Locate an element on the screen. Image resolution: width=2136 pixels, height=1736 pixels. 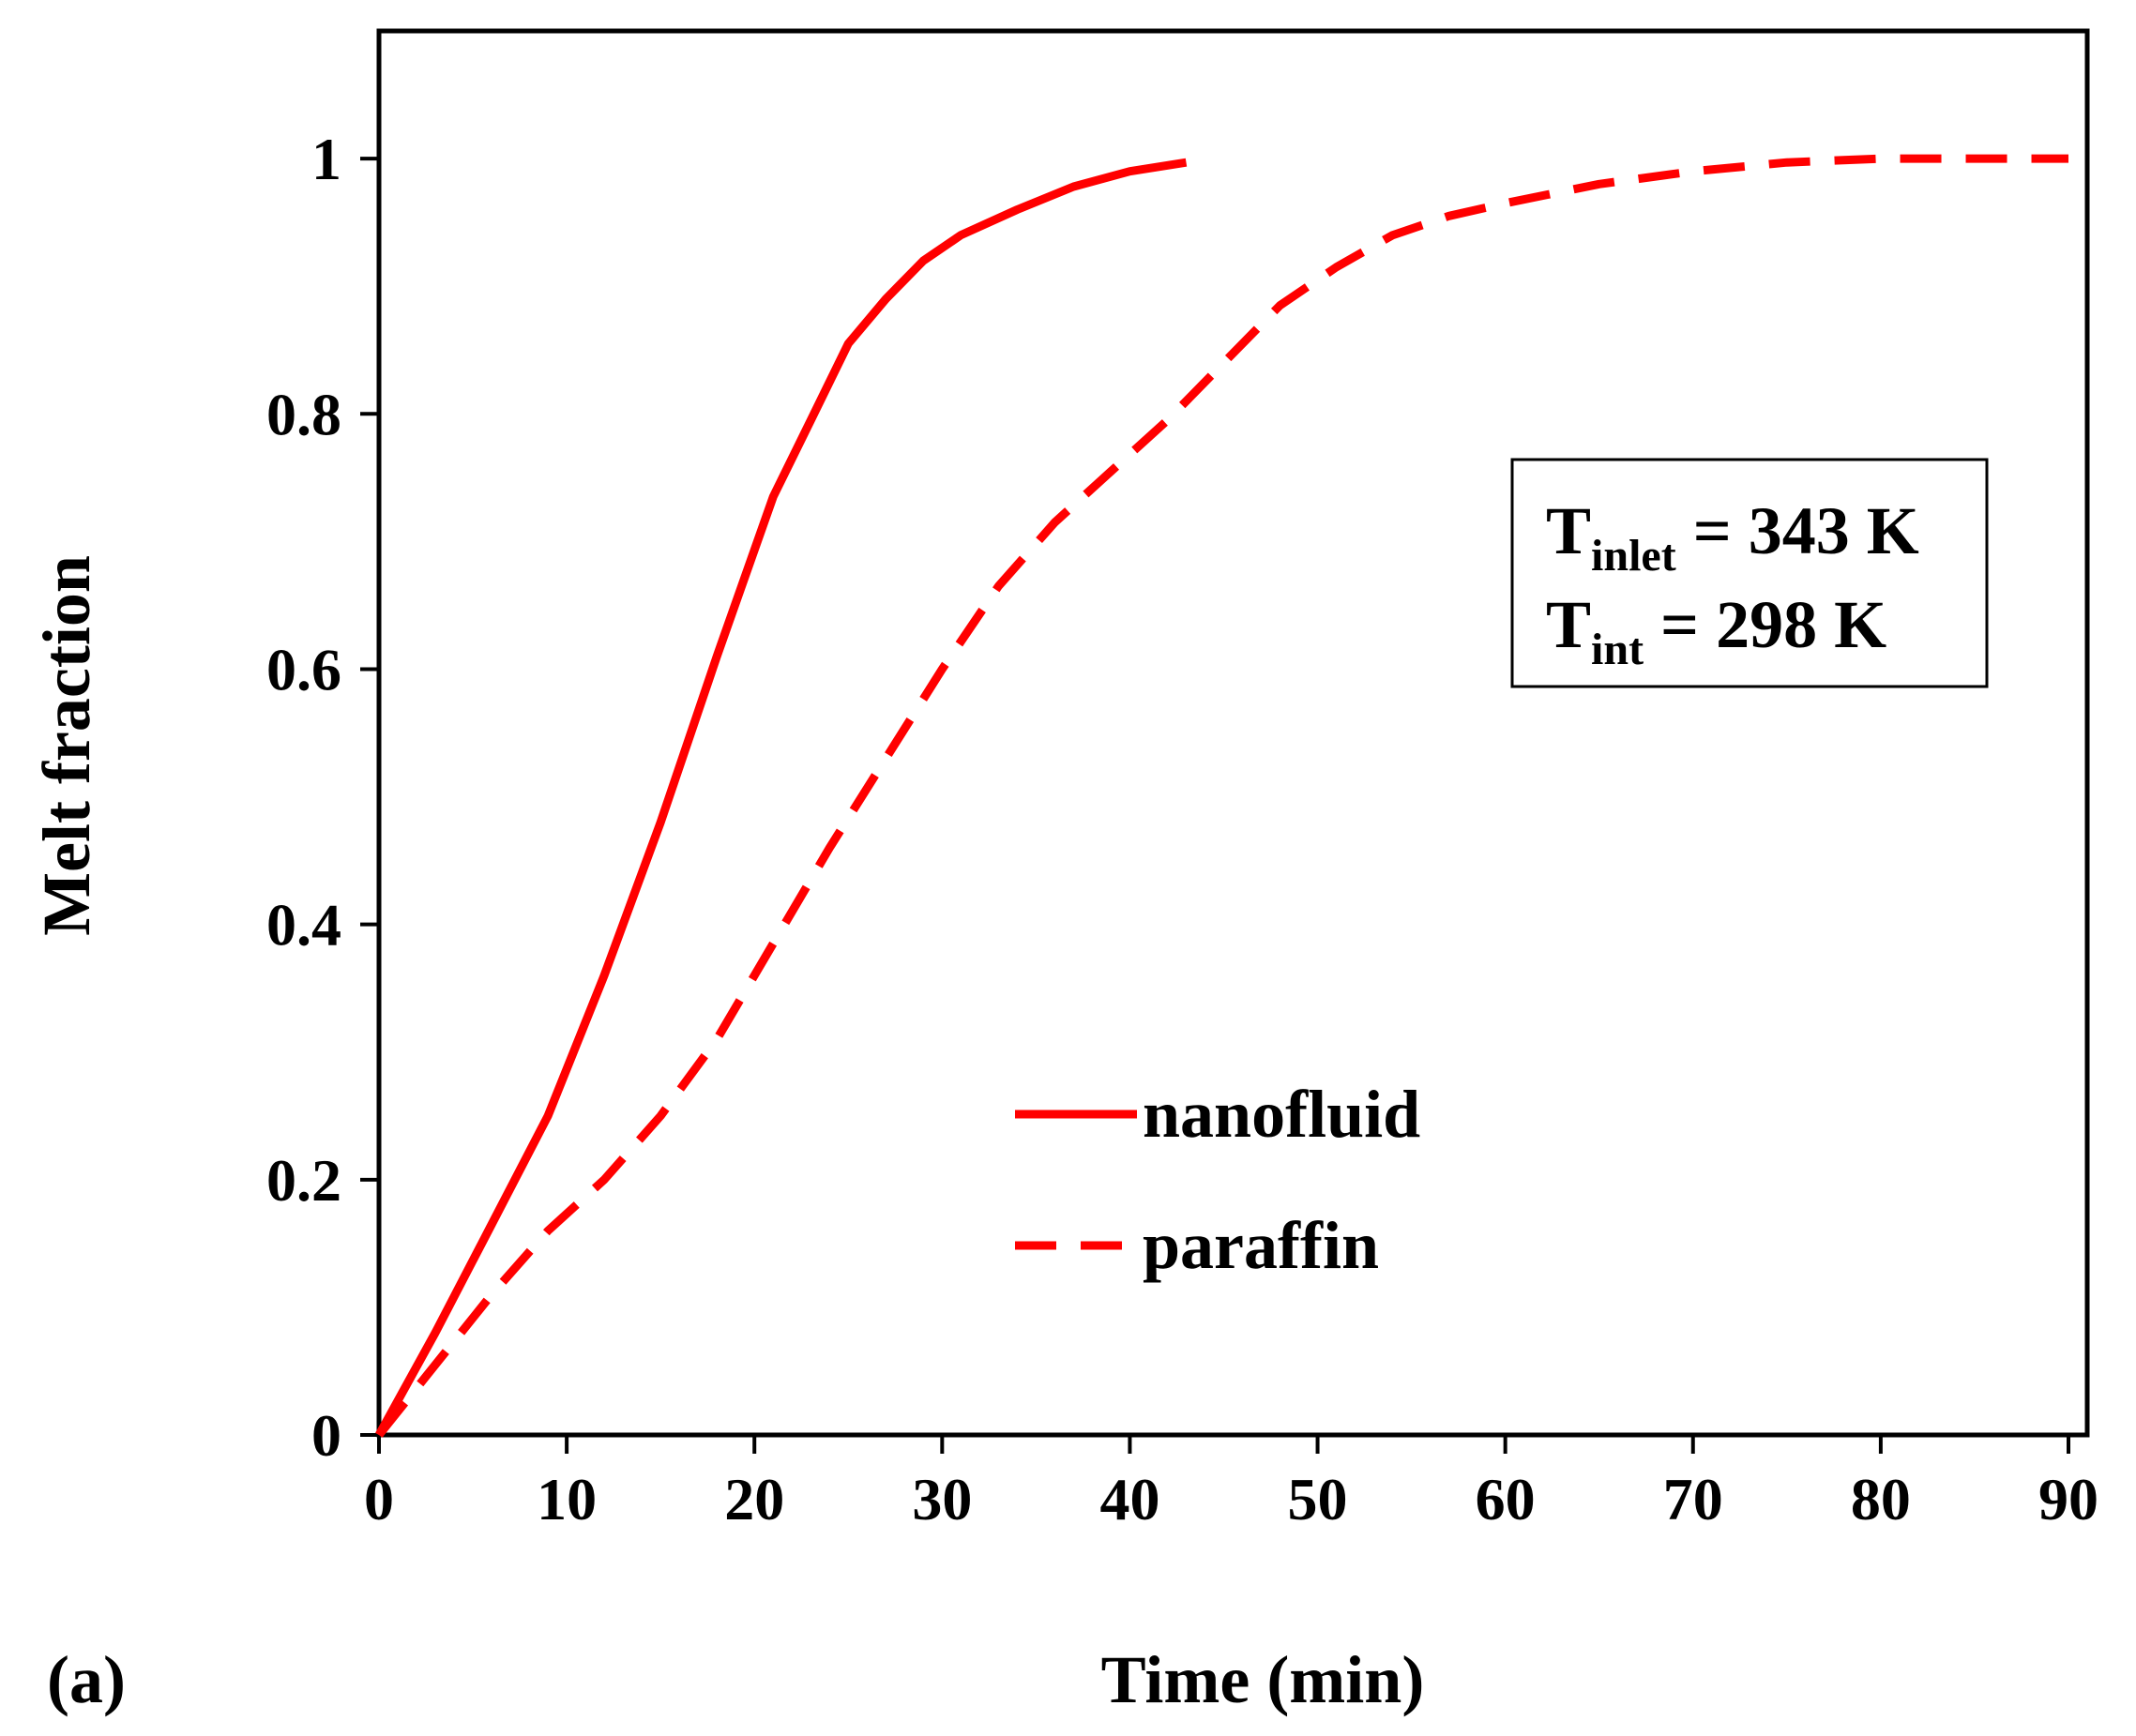
annotation-box is located at coordinates (1749, 573).